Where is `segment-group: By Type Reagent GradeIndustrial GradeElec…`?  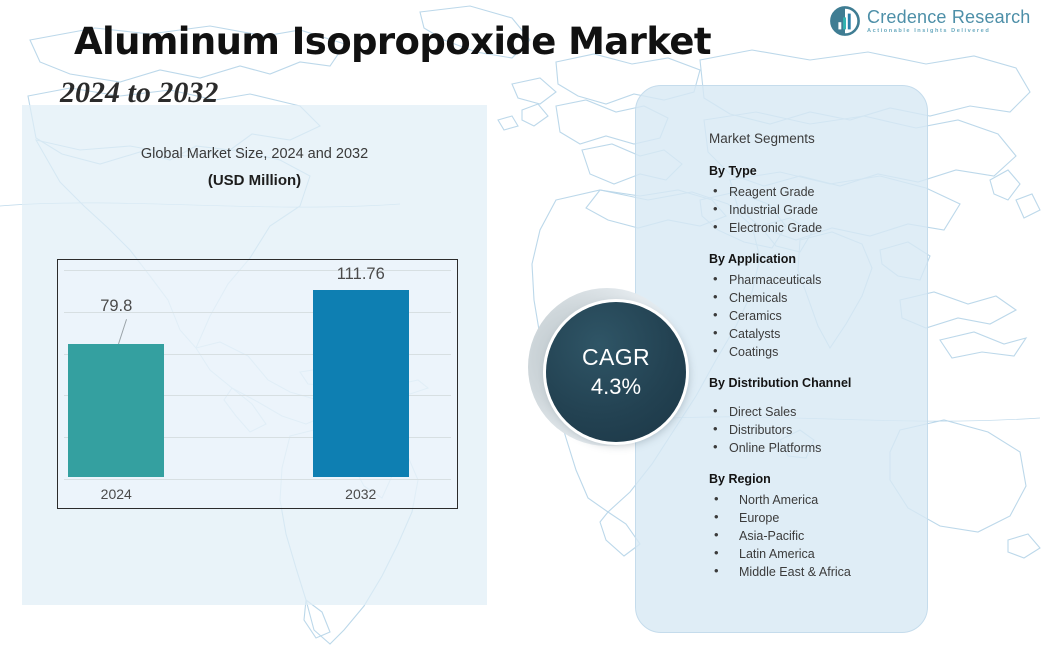
segment-group: By Type Reagent GradeIndustrial GradeElec… is located at coordinates (814, 200).